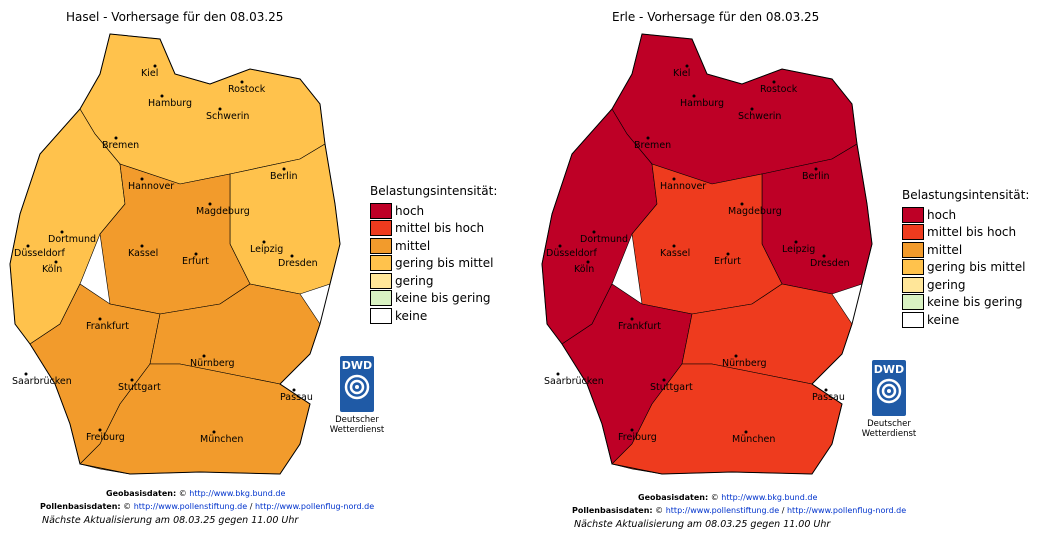 This screenshot has width=1038, height=543. What do you see at coordinates (227, 116) in the screenshot?
I see `city-label: Schwerin` at bounding box center [227, 116].